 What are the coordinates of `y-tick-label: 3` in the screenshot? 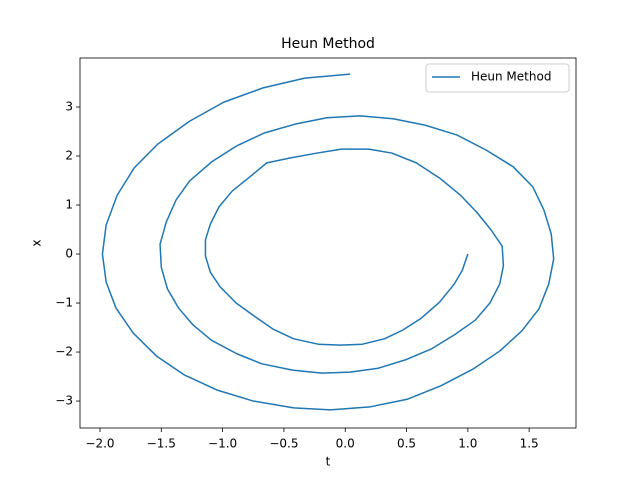 It's located at (69, 107).